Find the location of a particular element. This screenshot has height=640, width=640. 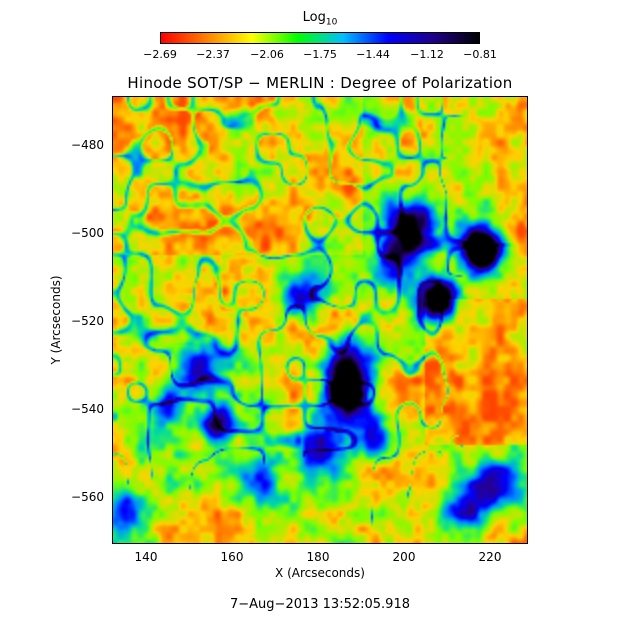

y-tick-label: −480 is located at coordinates (87, 145).